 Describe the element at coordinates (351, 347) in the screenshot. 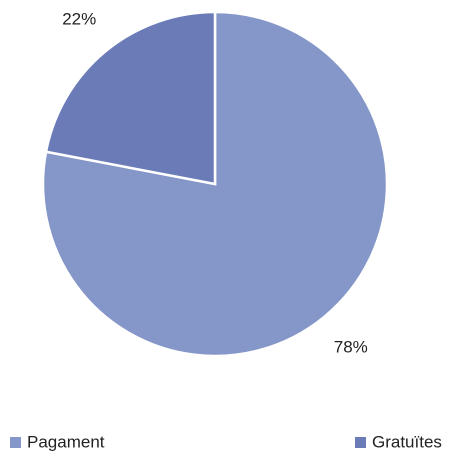

I see `data-label: 78%` at that location.